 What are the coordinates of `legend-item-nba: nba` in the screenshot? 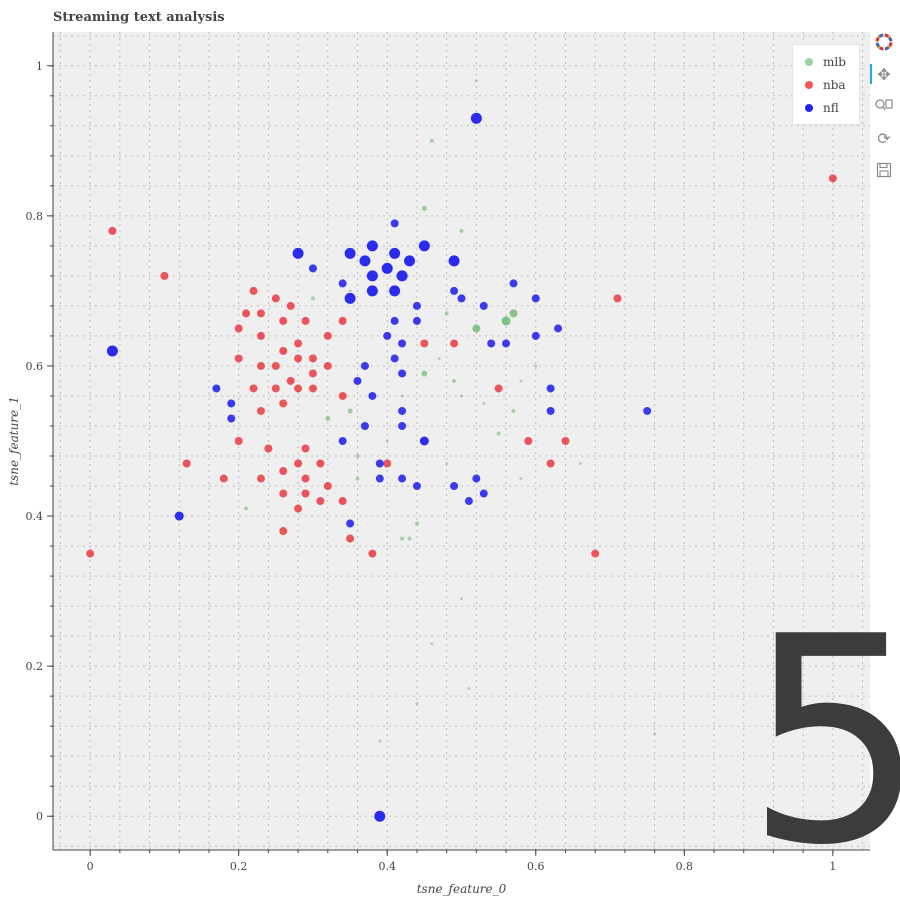 It's located at (826, 84).